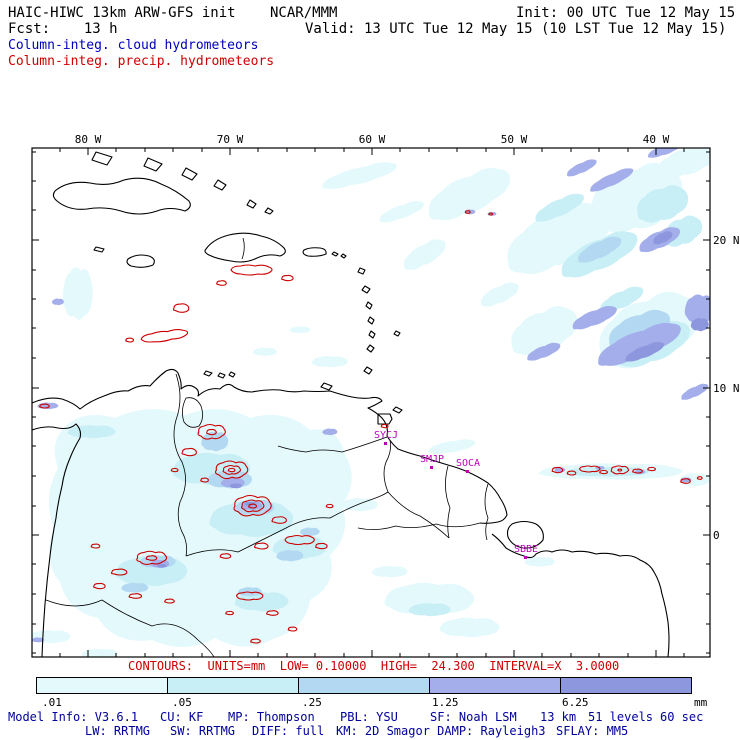 Image resolution: width=740 pixels, height=740 pixels. What do you see at coordinates (558, 717) in the screenshot?
I see `model-res: 13 km` at bounding box center [558, 717].